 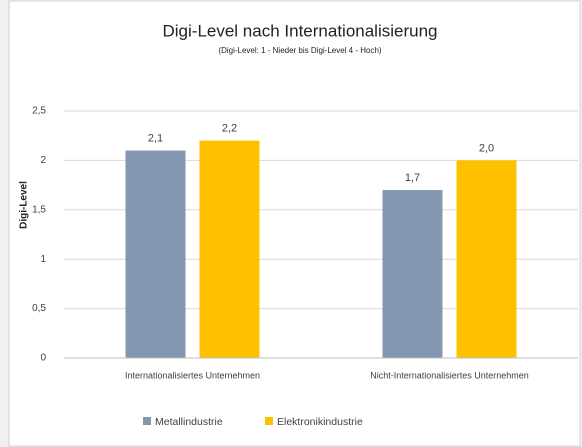 I want to click on chart-title: Digi-Level nach Internationalisierung, so click(x=300, y=30).